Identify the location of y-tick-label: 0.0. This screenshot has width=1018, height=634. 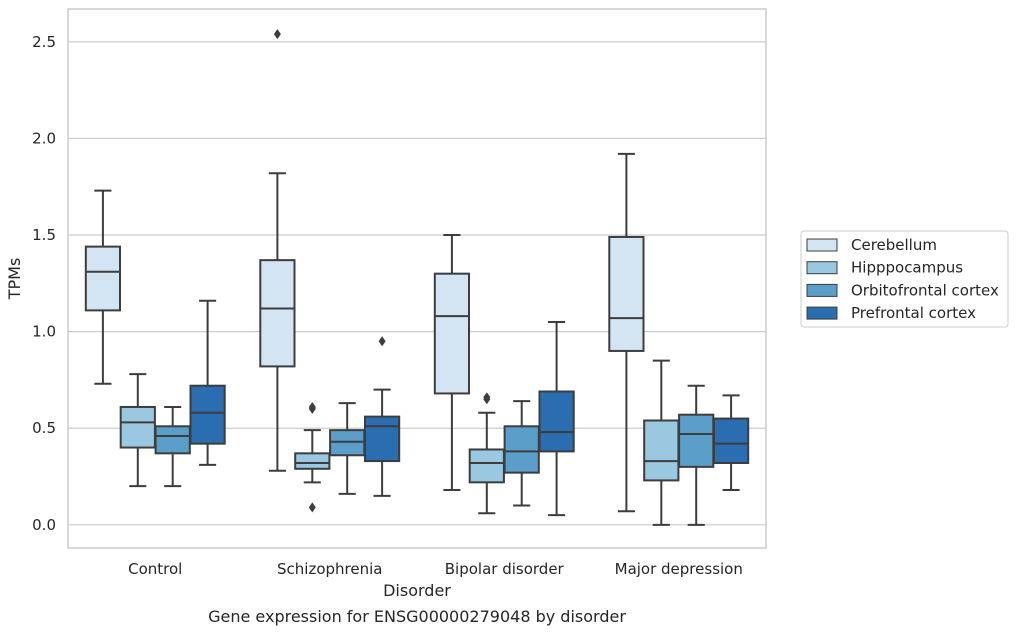
(44, 525).